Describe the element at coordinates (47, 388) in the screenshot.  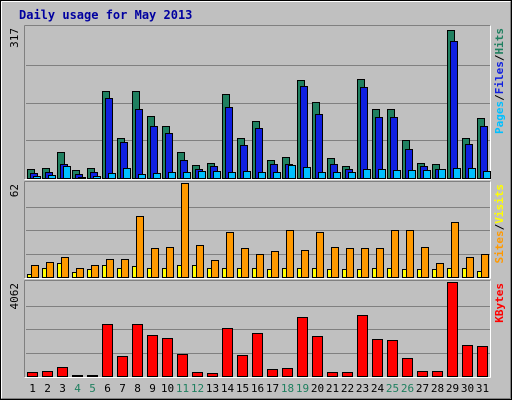
I see `x-tick-label-day-2: 2` at that location.